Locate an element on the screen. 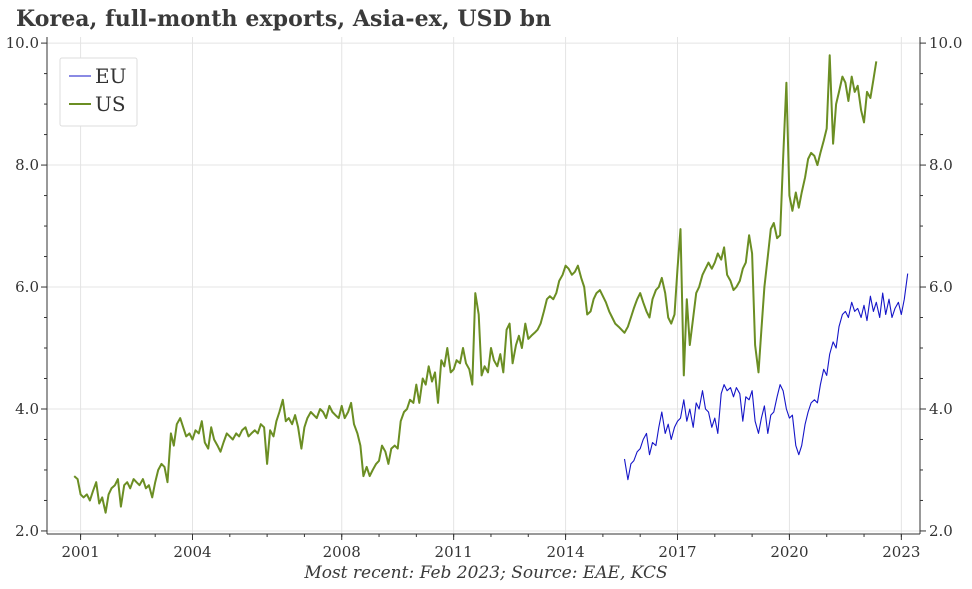 The image size is (972, 589). y-left-tick-label: 10.0 is located at coordinates (22, 43).